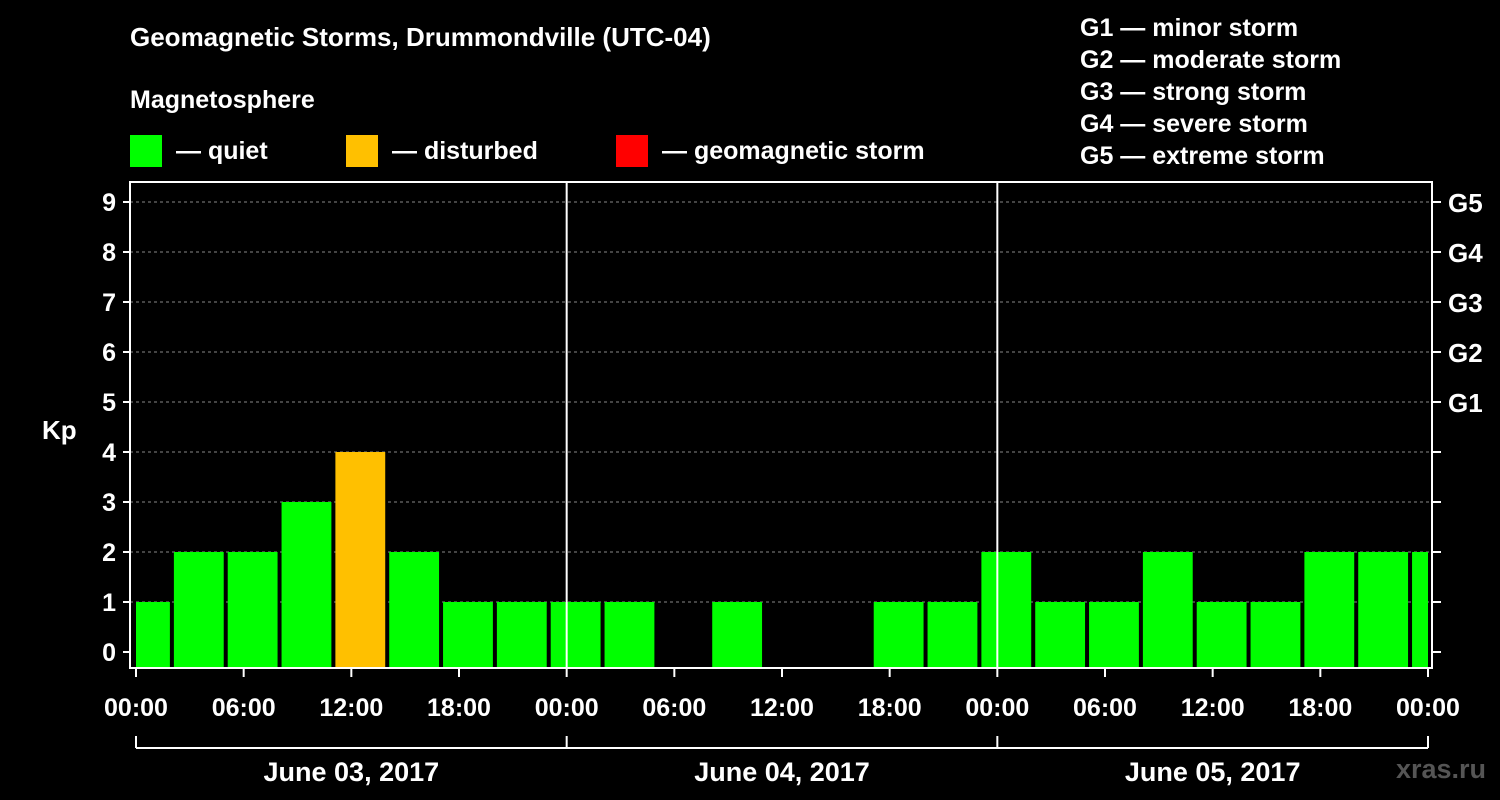 The height and width of the screenshot is (800, 1500). I want to click on y-tick-label: 1, so click(109, 603).